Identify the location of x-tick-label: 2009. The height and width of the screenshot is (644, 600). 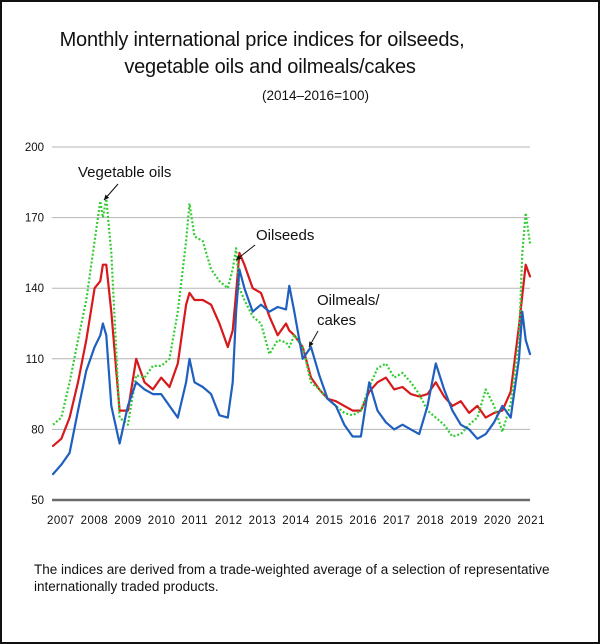
(128, 521).